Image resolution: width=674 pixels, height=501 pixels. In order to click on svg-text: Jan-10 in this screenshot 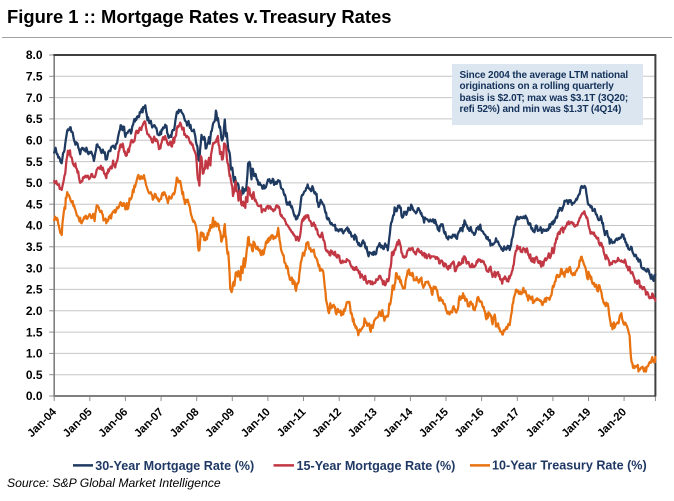, I will do `click(256, 423)`.